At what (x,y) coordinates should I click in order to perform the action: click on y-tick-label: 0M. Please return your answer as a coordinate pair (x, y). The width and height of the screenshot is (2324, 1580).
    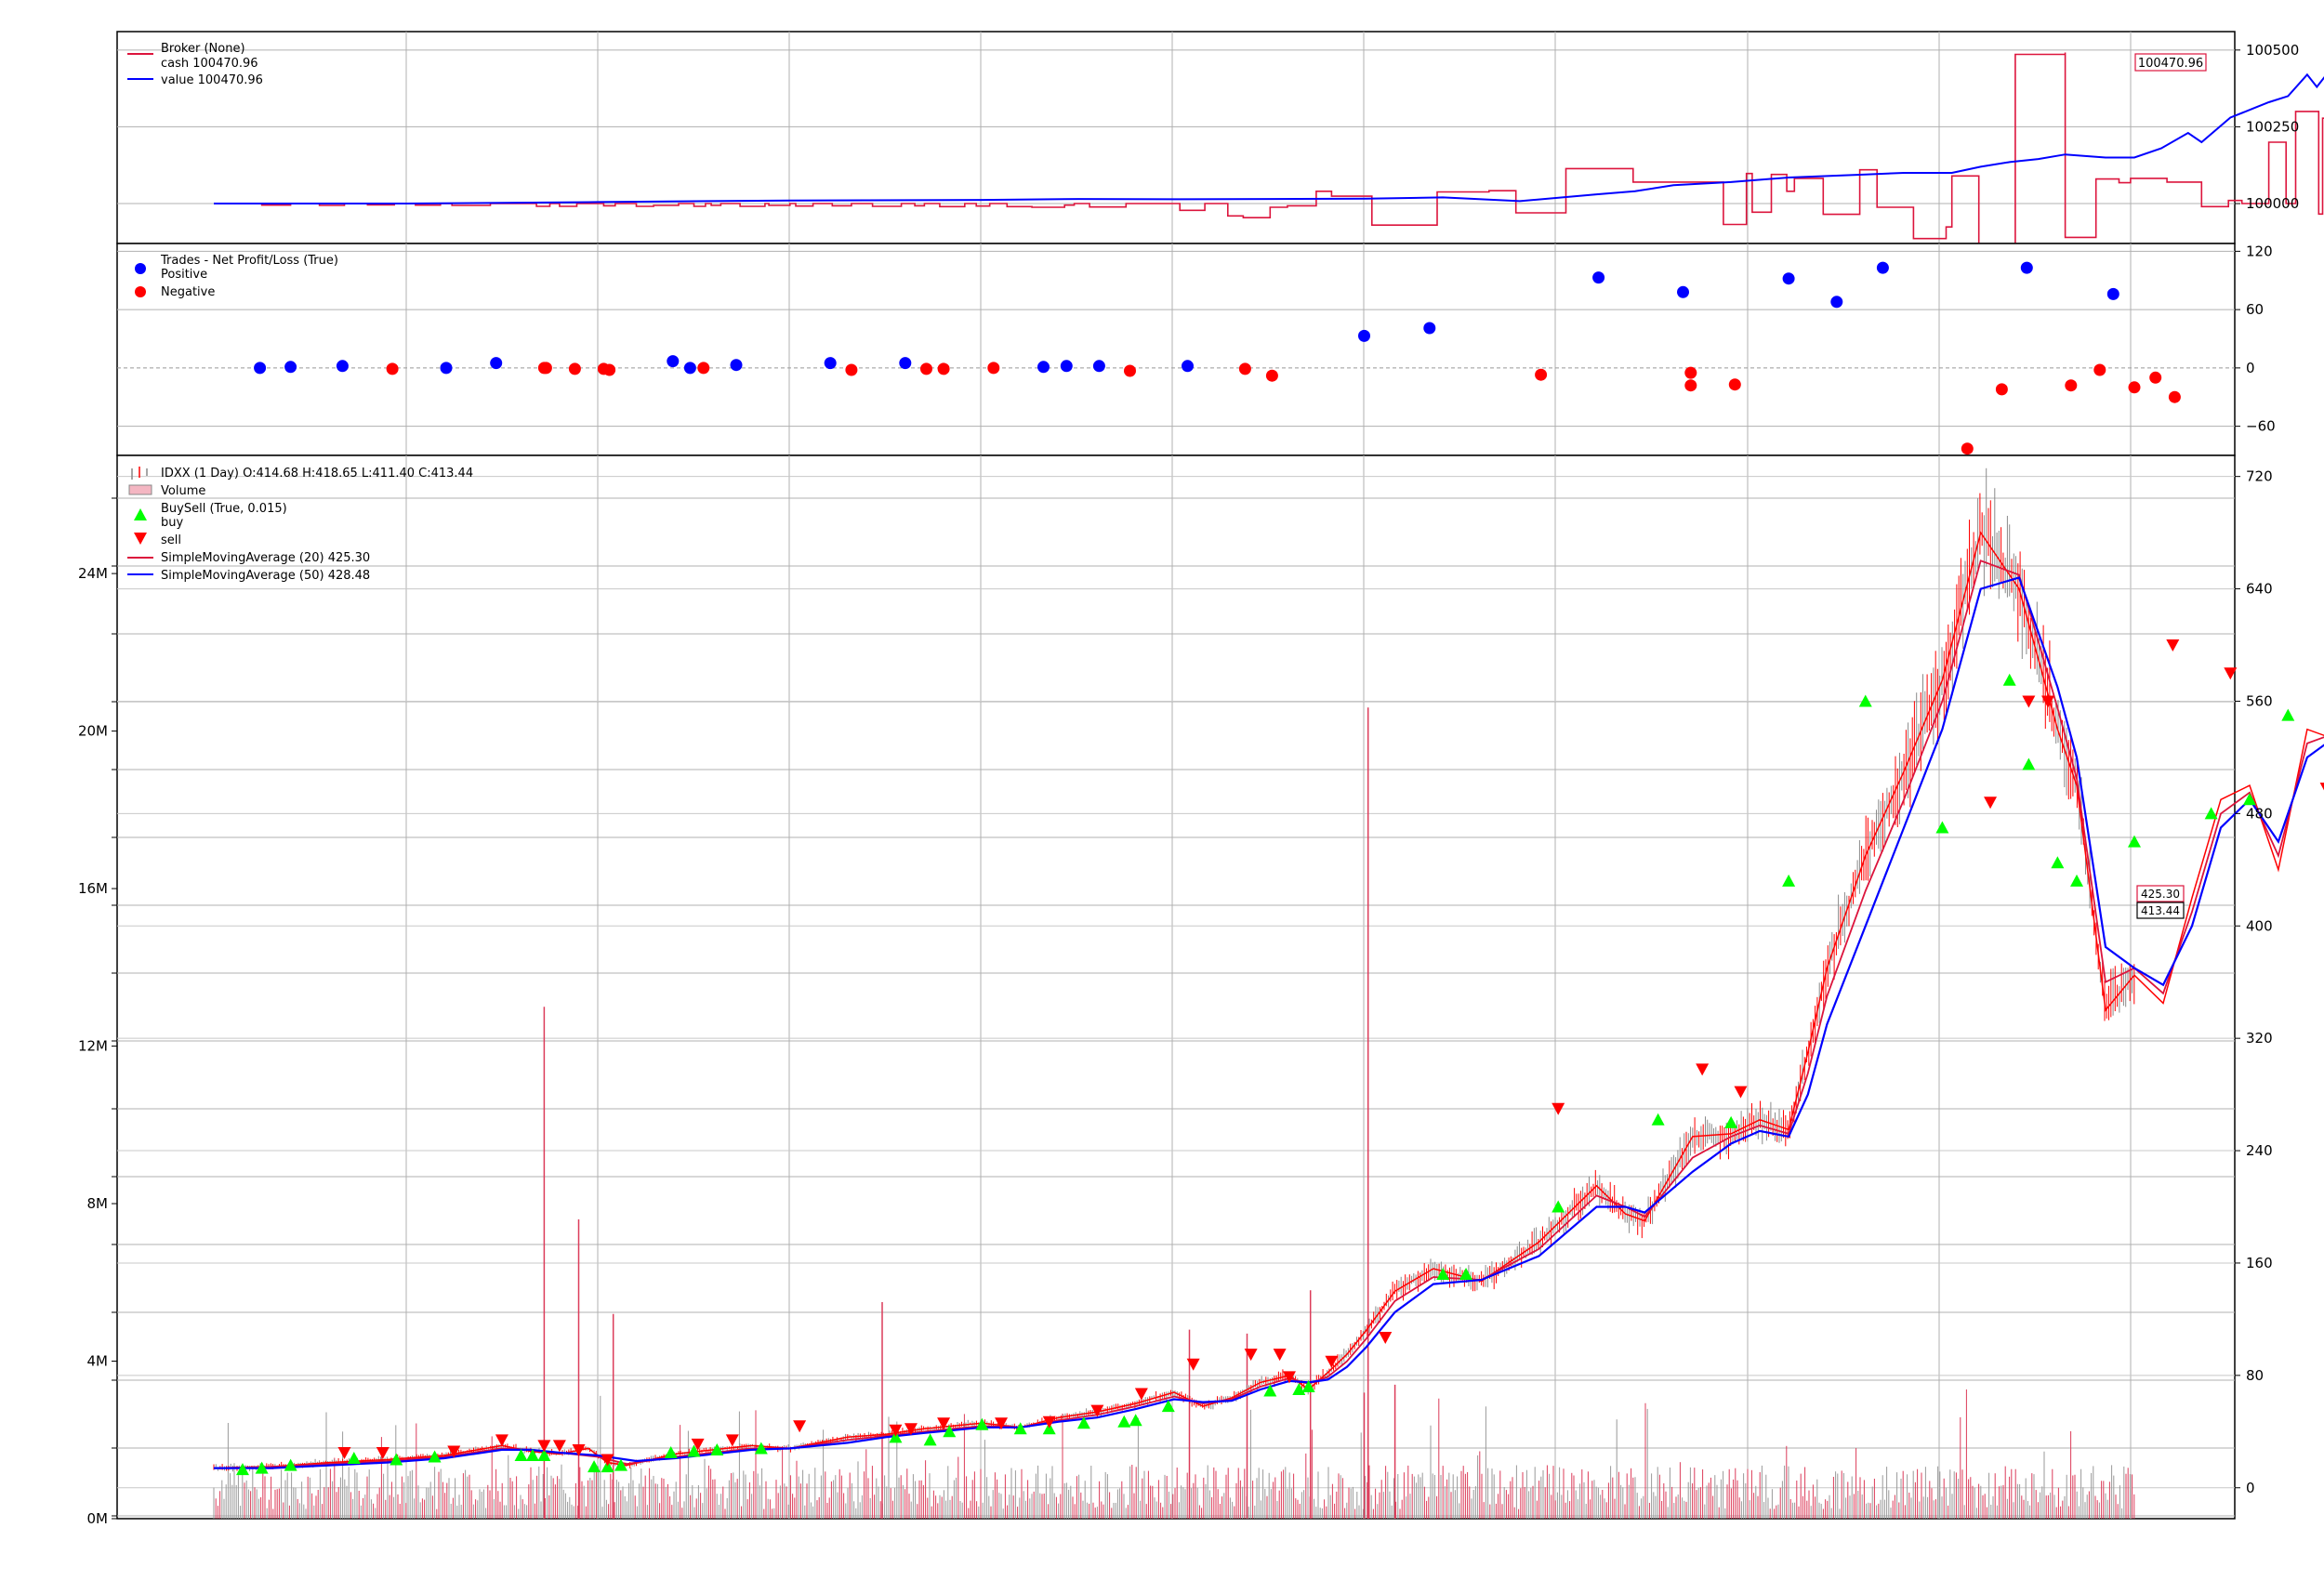
    Looking at the image, I should click on (98, 1518).